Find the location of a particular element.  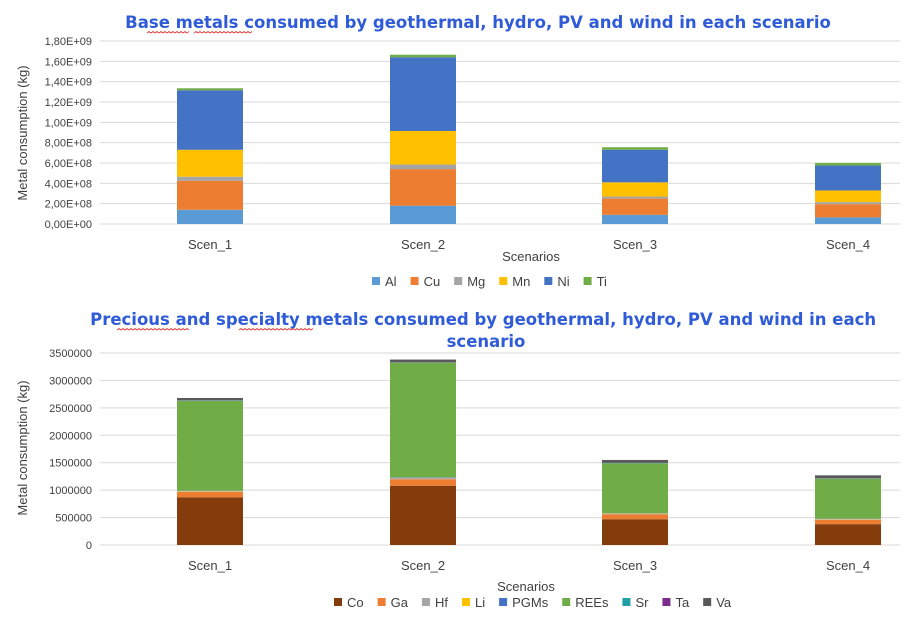

legend-label: Hf is located at coordinates (441, 602).